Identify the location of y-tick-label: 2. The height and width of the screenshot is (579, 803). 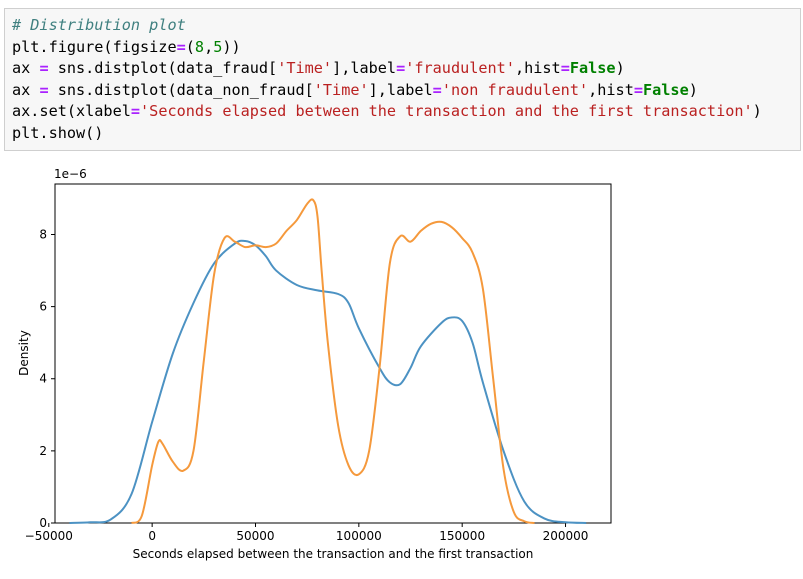
(43, 451).